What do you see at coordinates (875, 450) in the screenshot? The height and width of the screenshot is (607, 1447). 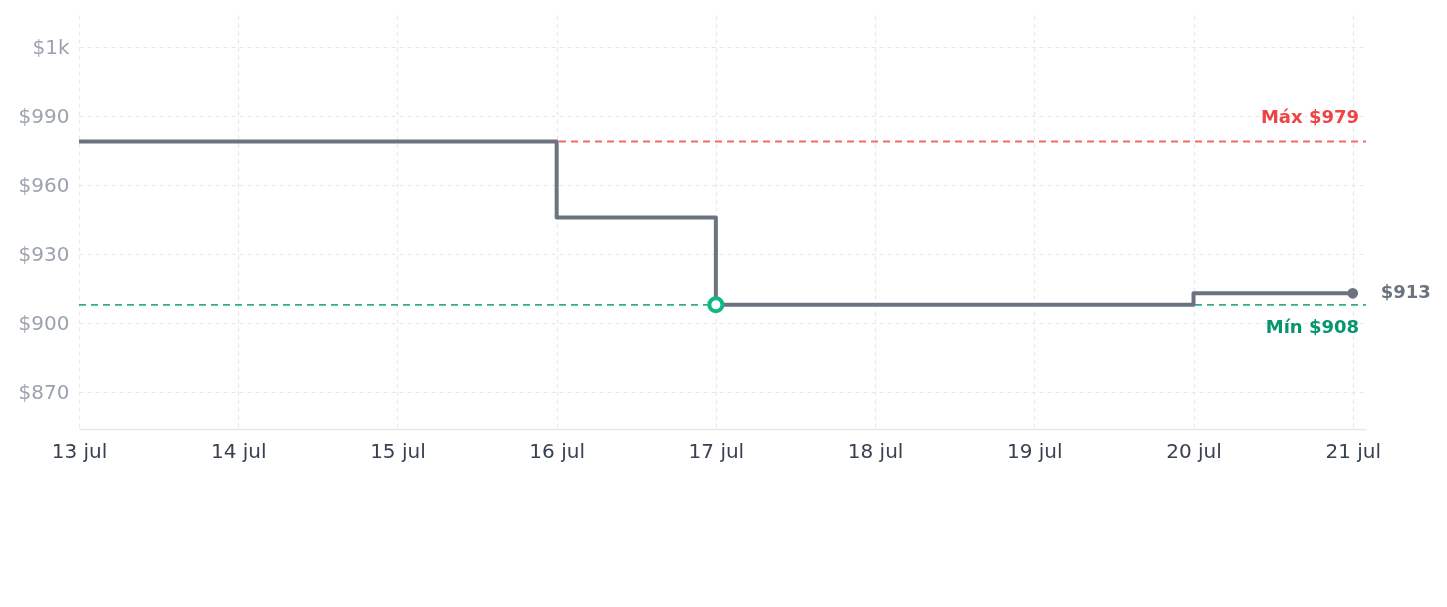 I see `x-tick-label: 18 jul` at bounding box center [875, 450].